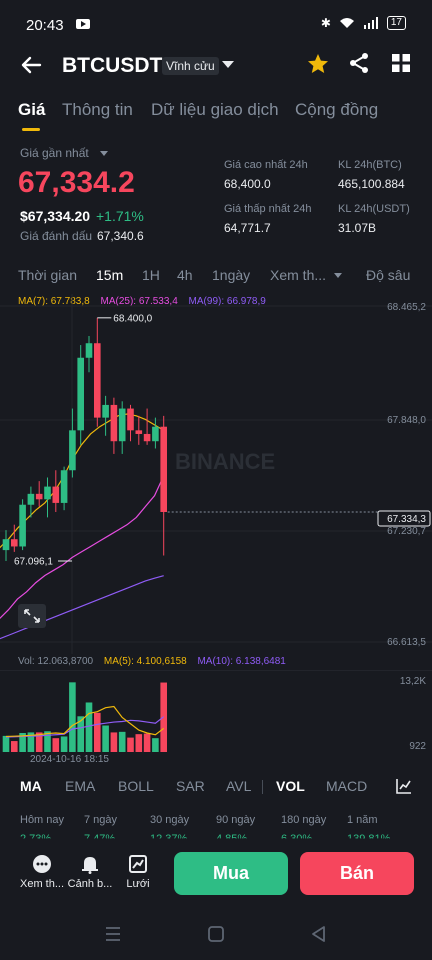 This screenshot has width=432, height=960. I want to click on tab-trading-data: Dữ liệu giao dịch, so click(215, 109).